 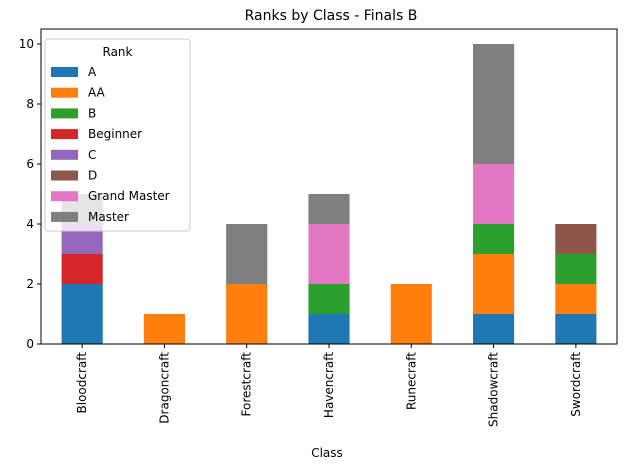 I want to click on x-tick-label-bloodcraft: Bloodcraft, so click(x=82, y=383).